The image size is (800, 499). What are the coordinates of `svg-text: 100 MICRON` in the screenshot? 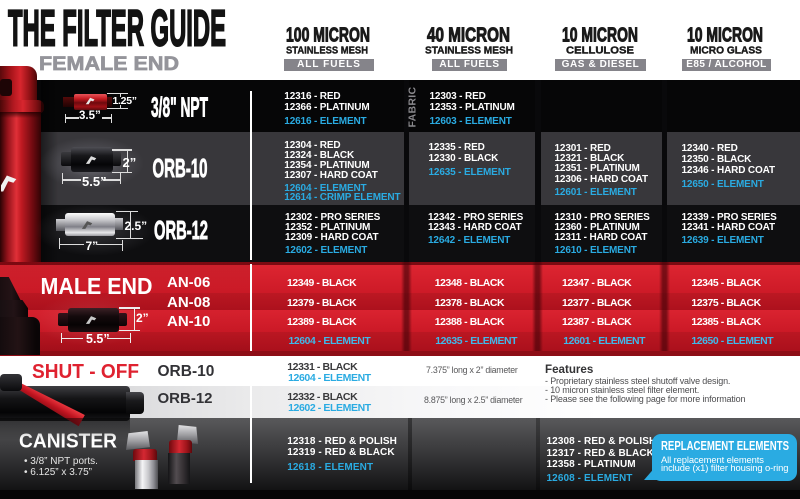 It's located at (328, 36).